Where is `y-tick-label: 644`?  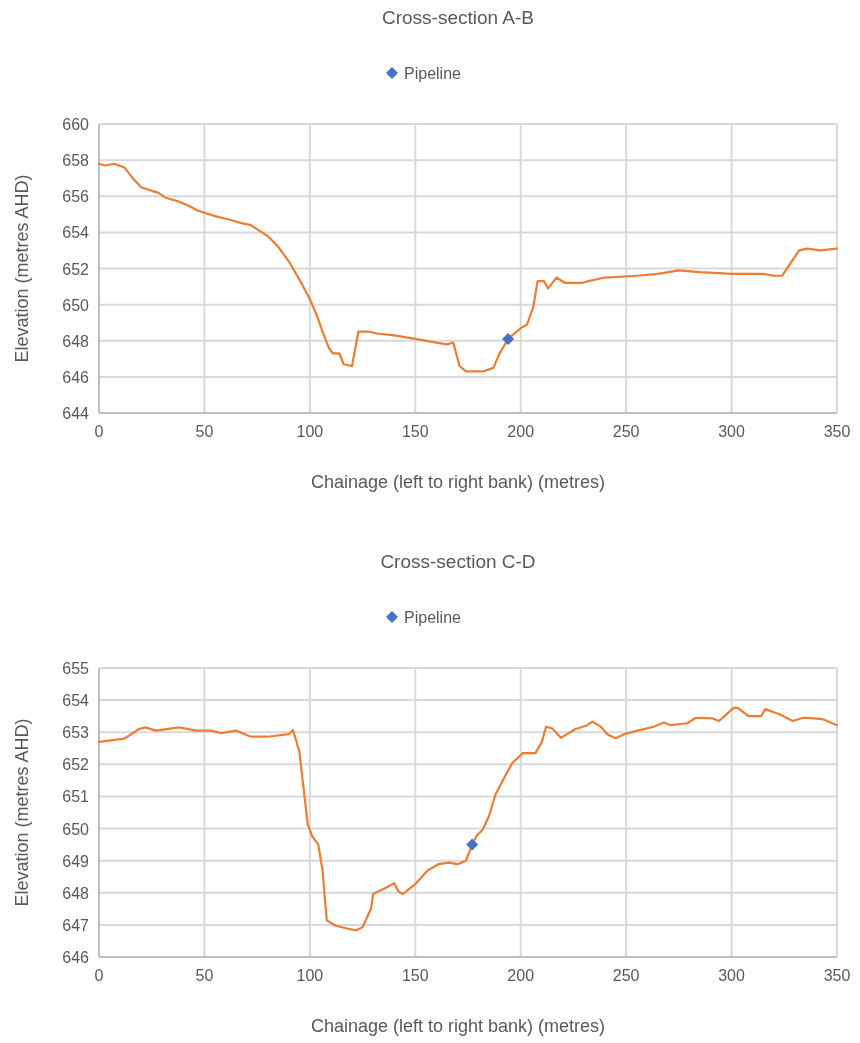
y-tick-label: 644 is located at coordinates (76, 413).